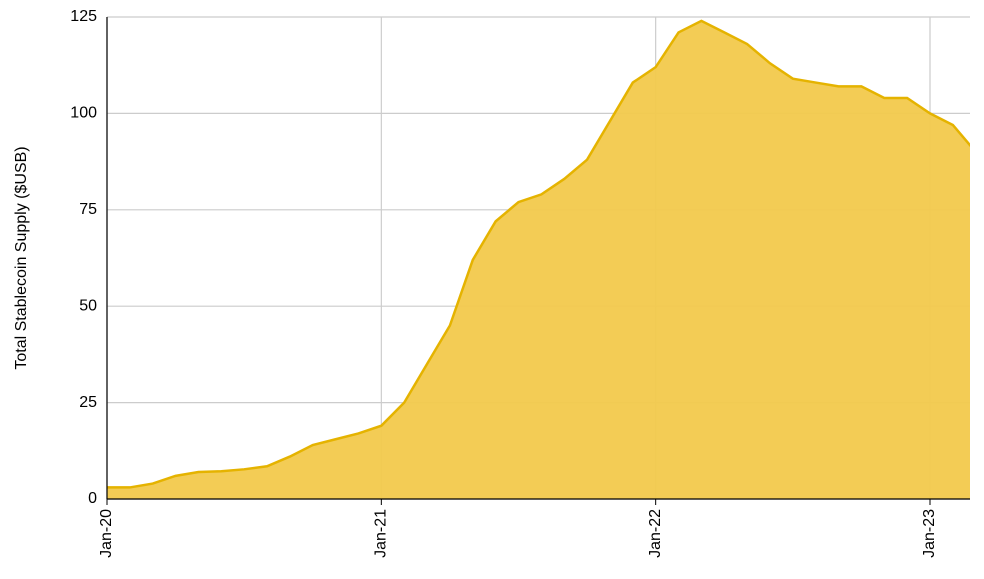 This screenshot has height=579, width=984. Describe the element at coordinates (381, 533) in the screenshot. I see `x-tick-label: Jan-21` at that location.